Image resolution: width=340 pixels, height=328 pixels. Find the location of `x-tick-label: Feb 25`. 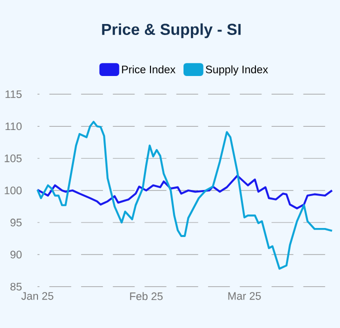

x-tick-label: Feb 25 is located at coordinates (146, 296).